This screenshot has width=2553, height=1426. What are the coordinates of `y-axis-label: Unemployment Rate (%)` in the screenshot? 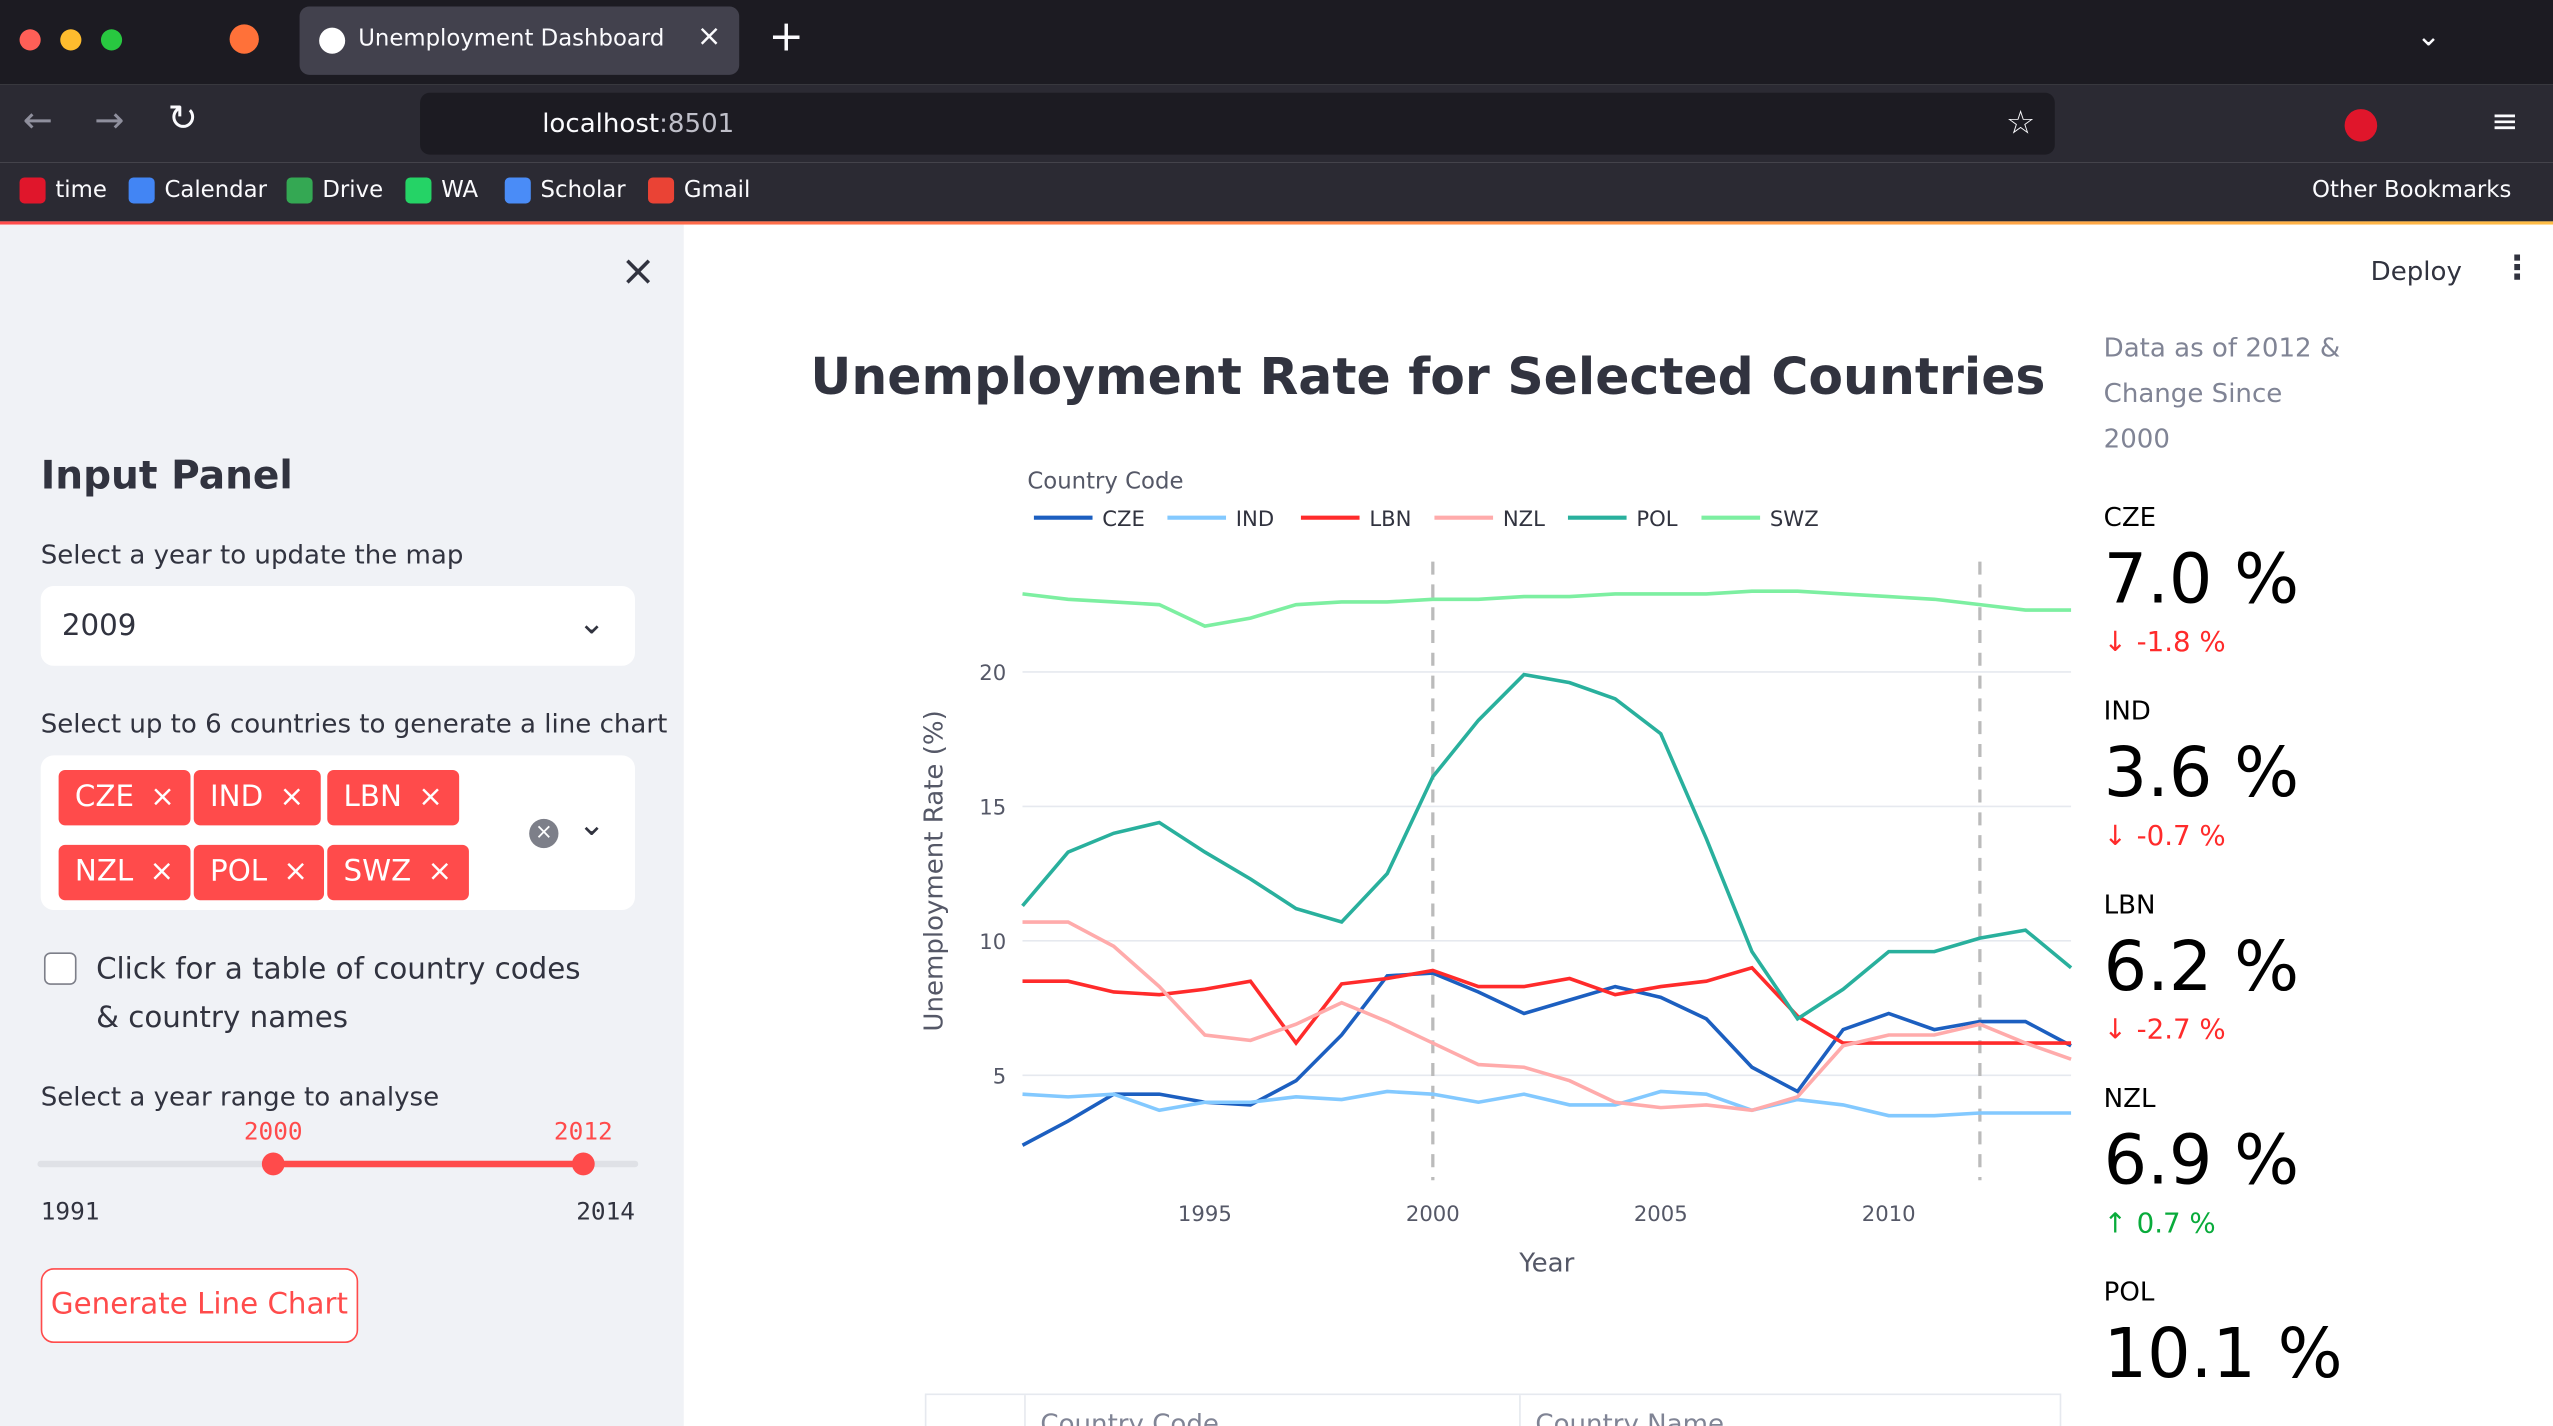 It's located at (935, 870).